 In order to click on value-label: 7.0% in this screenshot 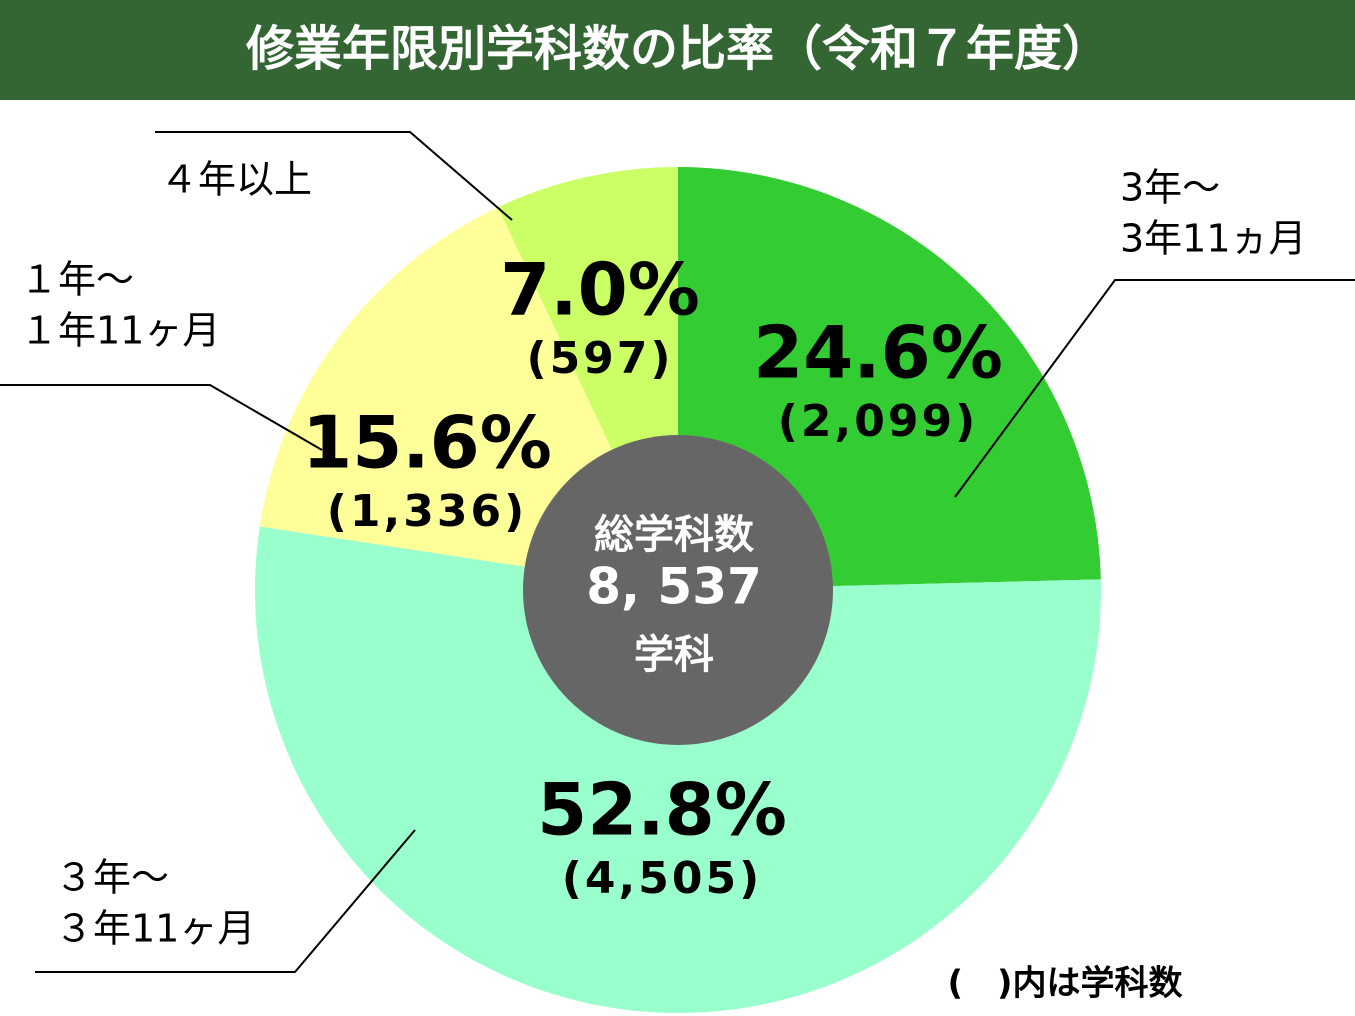, I will do `click(600, 290)`.